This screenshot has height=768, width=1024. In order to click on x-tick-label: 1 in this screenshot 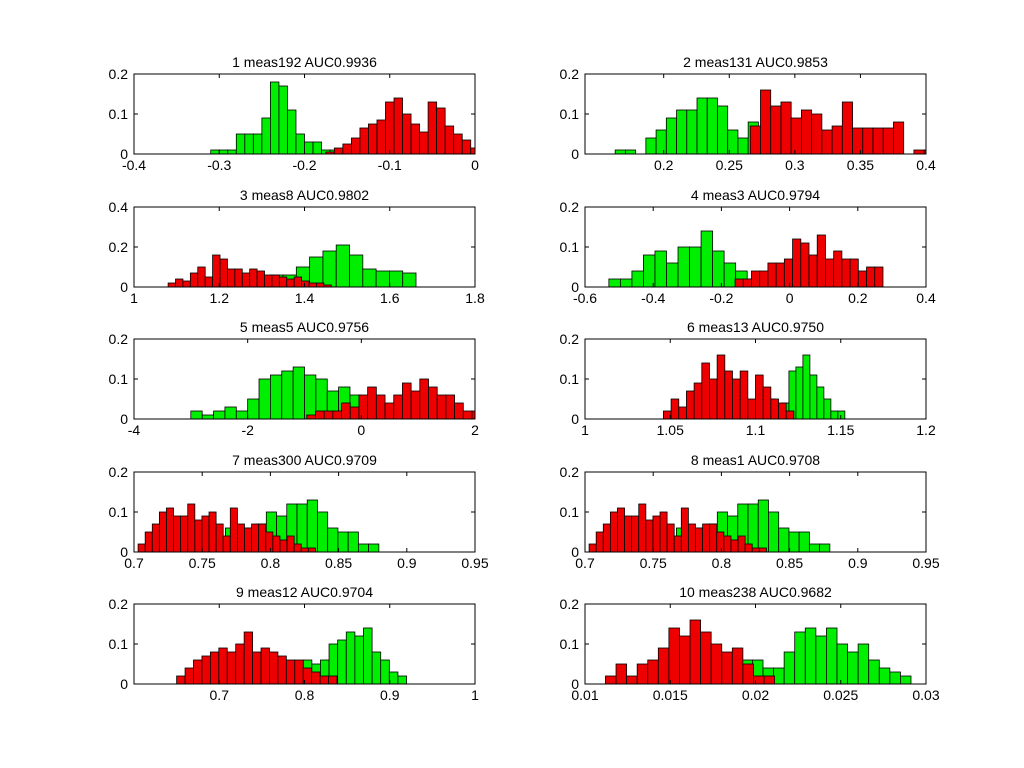, I will do `click(134, 298)`.